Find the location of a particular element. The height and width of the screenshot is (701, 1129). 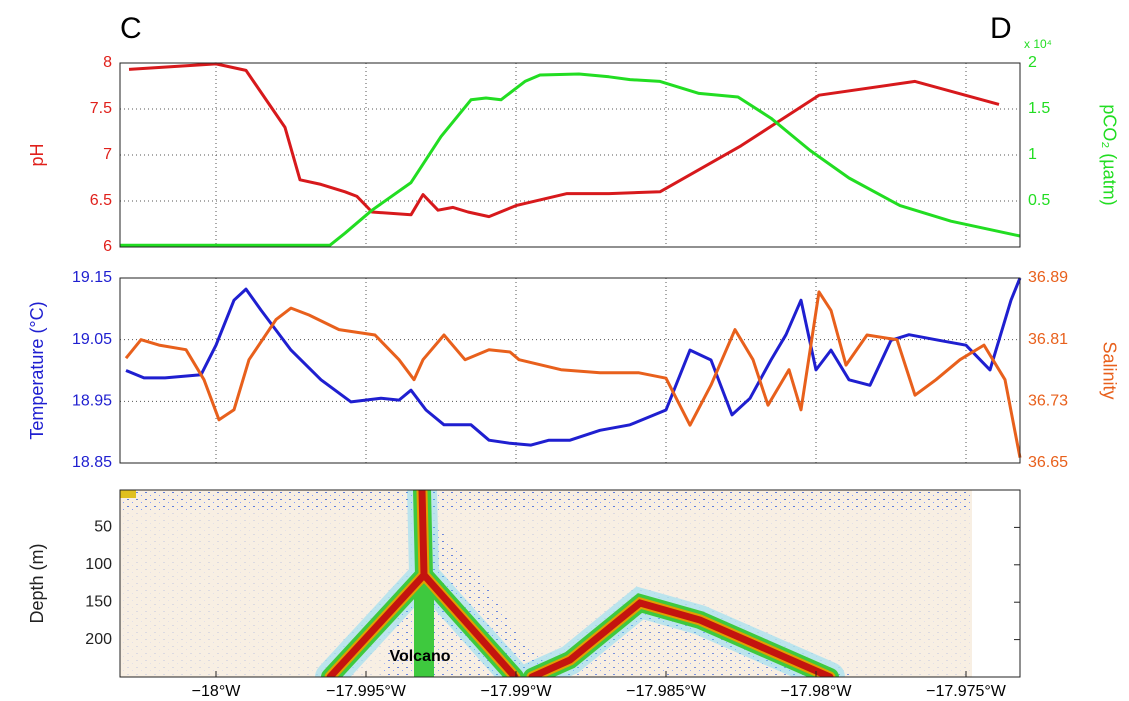

y2-tick-label: 36.89 is located at coordinates (1048, 277).